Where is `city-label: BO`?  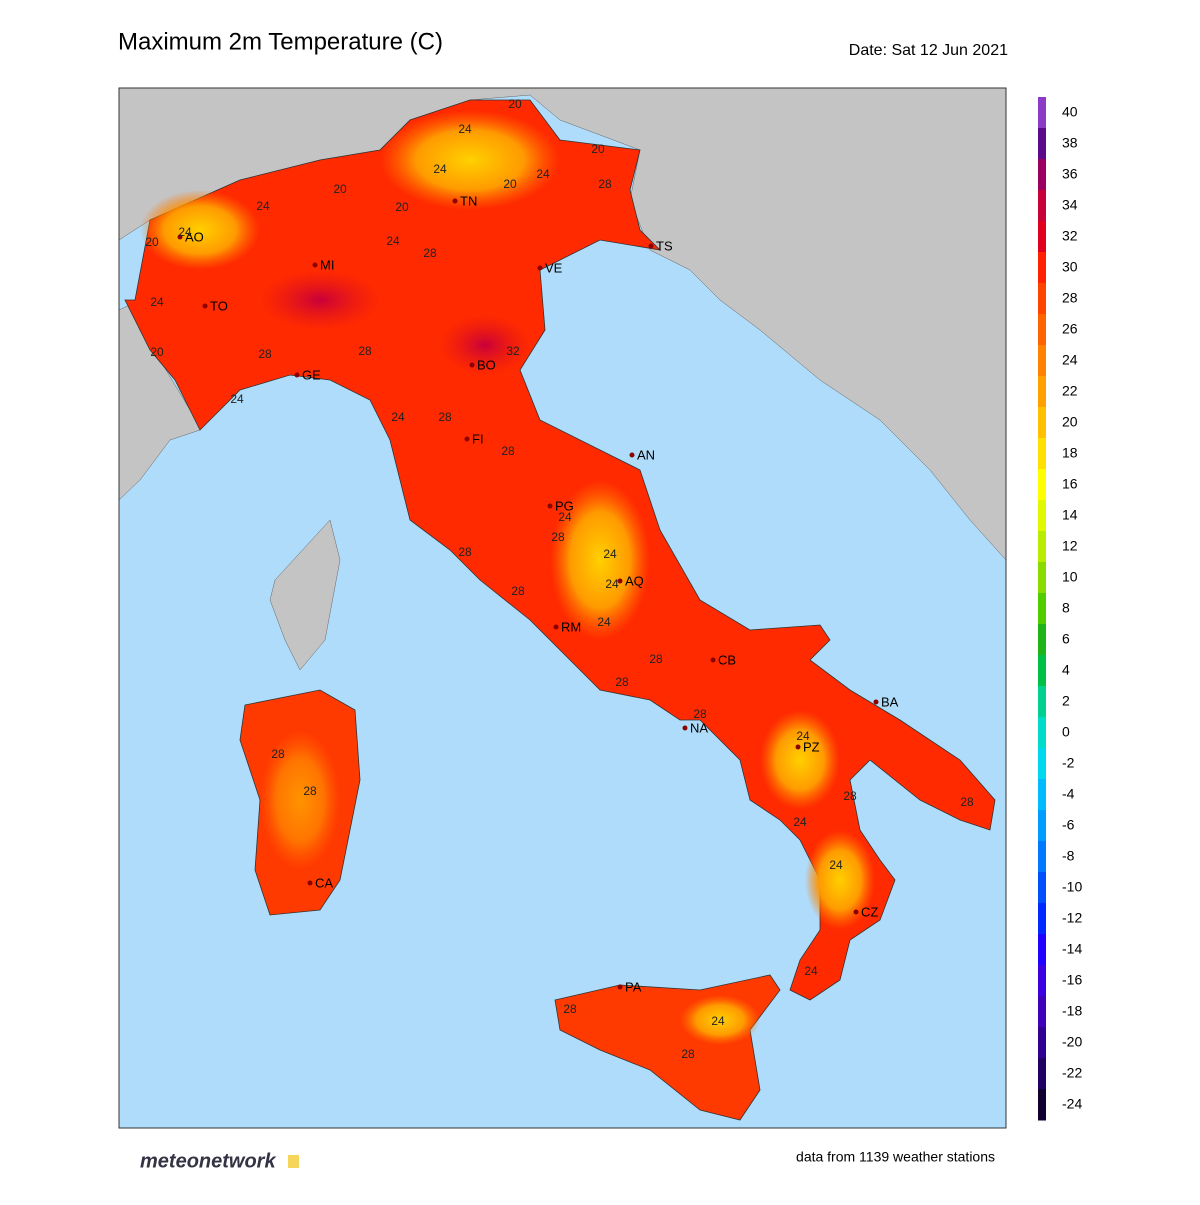 city-label: BO is located at coordinates (486, 364).